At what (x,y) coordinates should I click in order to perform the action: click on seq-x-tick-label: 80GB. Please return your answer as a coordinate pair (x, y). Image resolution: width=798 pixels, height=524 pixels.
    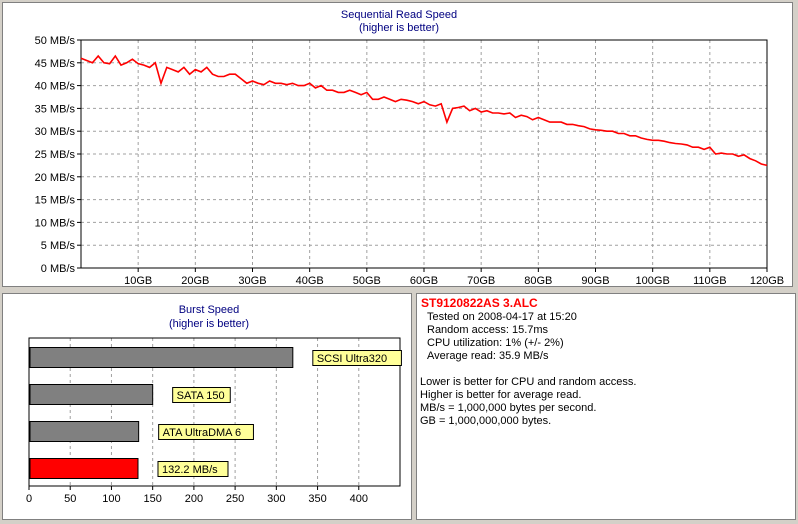
    Looking at the image, I should click on (538, 280).